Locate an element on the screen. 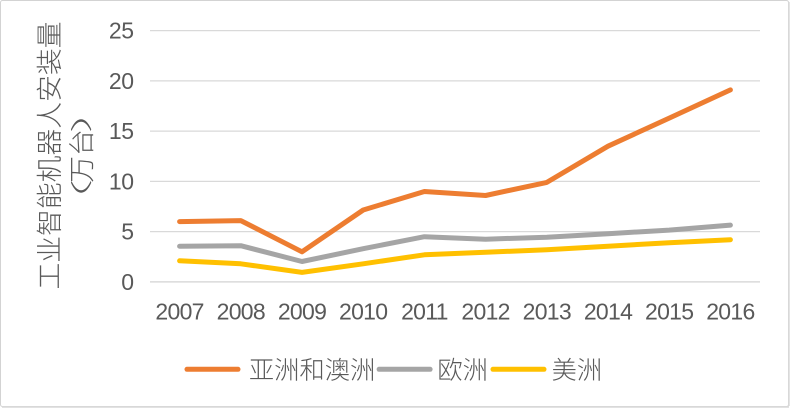 The height and width of the screenshot is (413, 790). svg-text: 2008 is located at coordinates (241, 312).